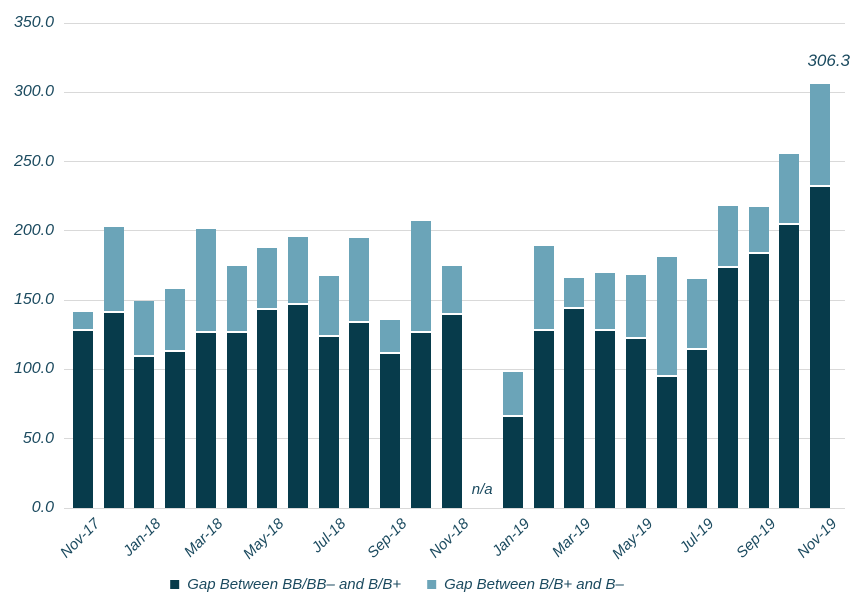  What do you see at coordinates (294, 584) in the screenshot?
I see `legend-label-bb-gap: Gap Between BB/BB– and B/B+` at bounding box center [294, 584].